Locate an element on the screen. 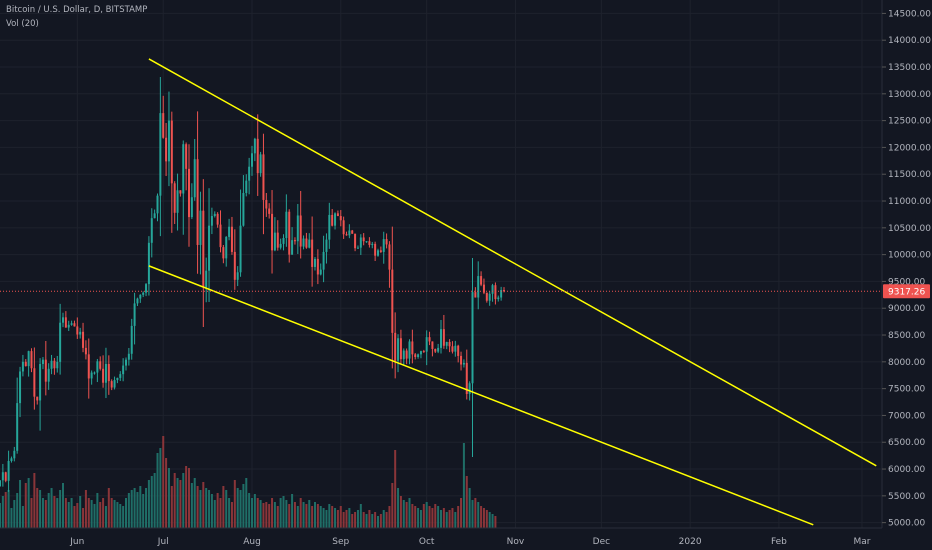  time-tick-label: Feb is located at coordinates (779, 542).